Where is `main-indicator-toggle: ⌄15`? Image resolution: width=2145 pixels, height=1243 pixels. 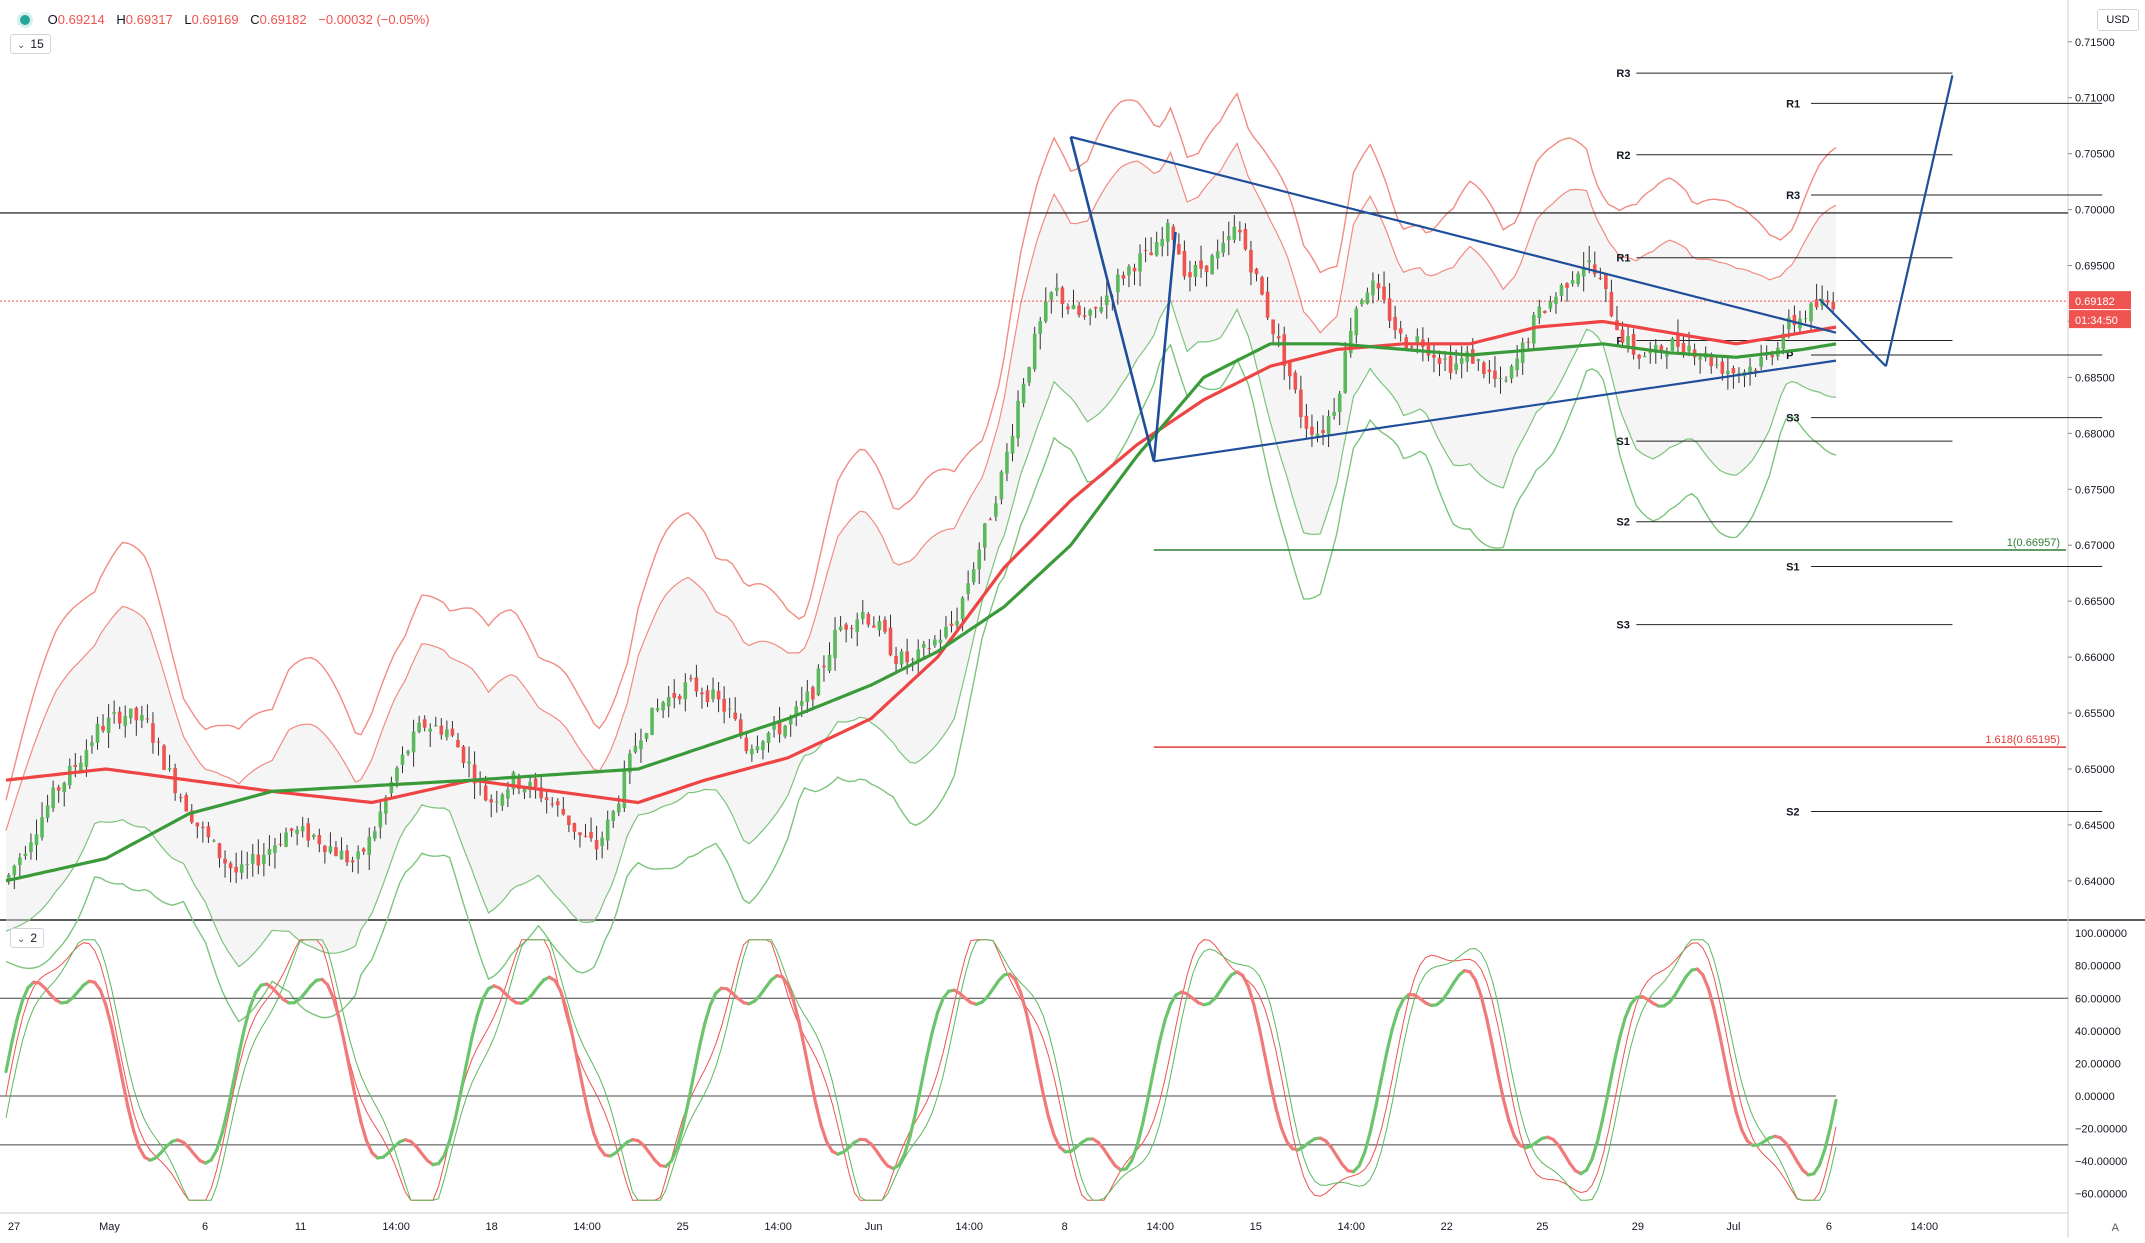
main-indicator-toggle: ⌄15 is located at coordinates (30, 44).